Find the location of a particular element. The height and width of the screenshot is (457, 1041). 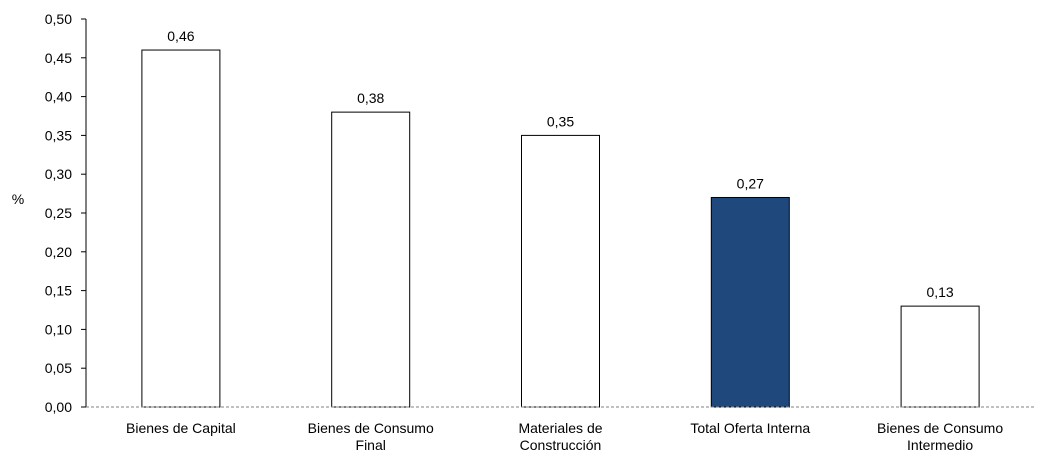

y-tick-label: 0,05 is located at coordinates (58, 368).